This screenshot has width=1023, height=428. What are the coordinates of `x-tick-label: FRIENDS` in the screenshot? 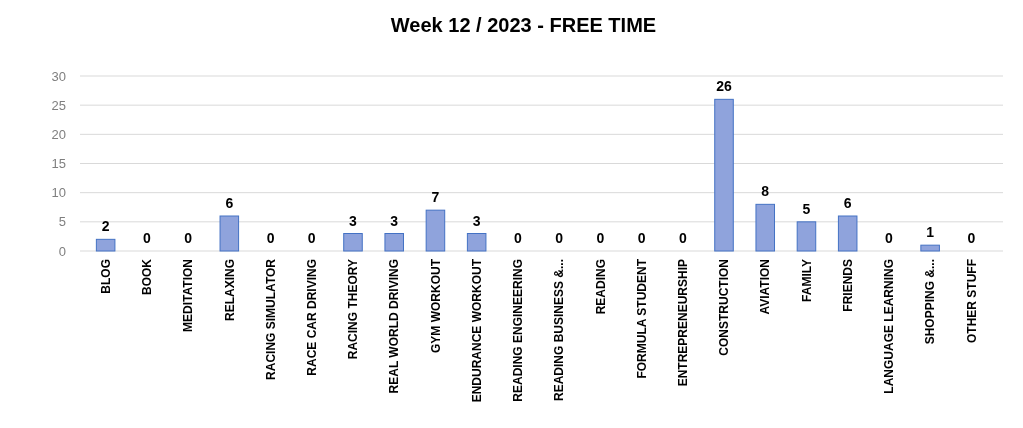 It's located at (847, 285).